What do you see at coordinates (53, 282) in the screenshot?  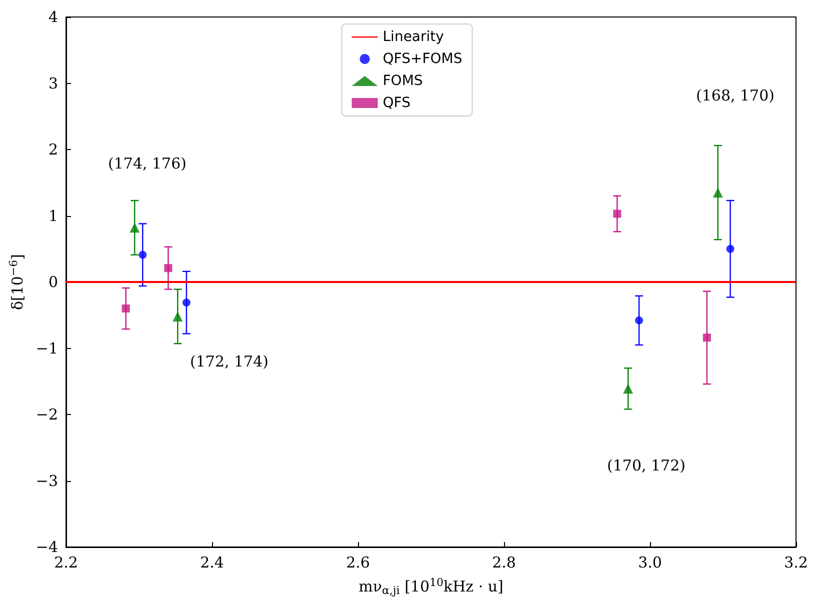 I see `y-tick-label: 0` at bounding box center [53, 282].